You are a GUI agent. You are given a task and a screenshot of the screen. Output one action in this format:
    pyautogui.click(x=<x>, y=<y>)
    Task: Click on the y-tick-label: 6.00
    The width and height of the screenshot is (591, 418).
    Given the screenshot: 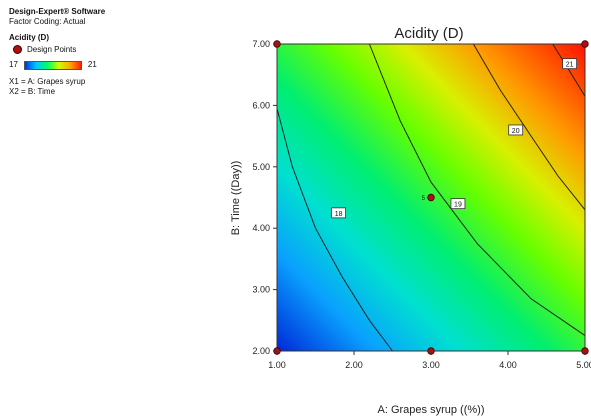 What is the action you would take?
    pyautogui.click(x=261, y=105)
    